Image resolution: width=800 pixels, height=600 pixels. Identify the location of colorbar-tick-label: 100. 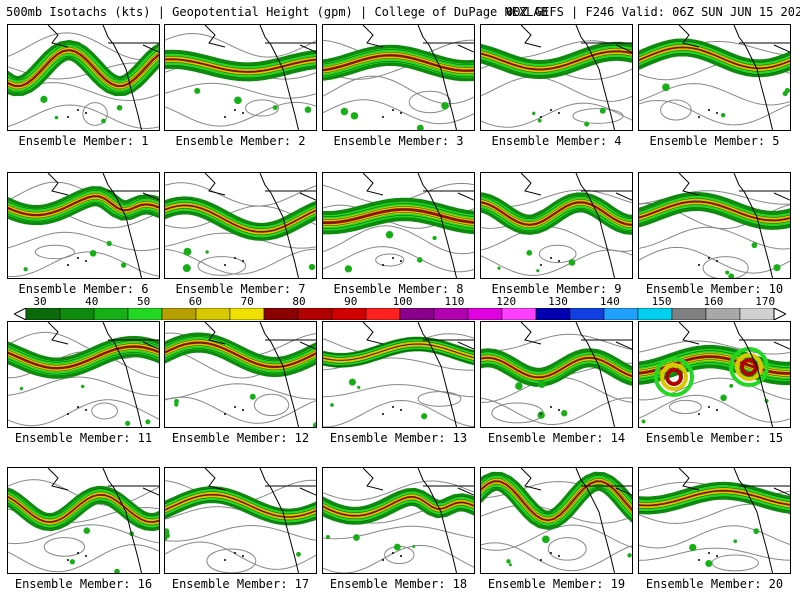
(402, 301).